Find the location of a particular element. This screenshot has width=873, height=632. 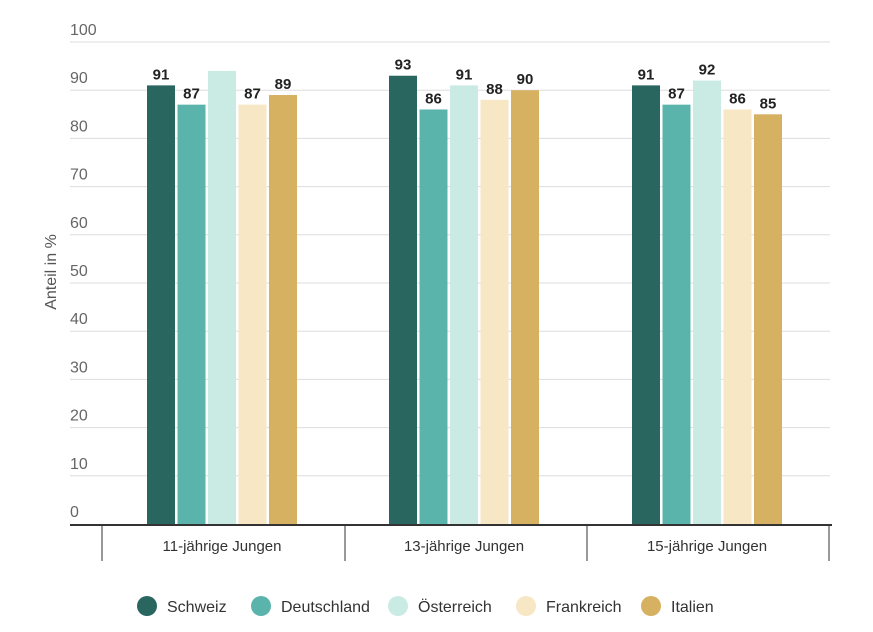

y-tick-label: 90 is located at coordinates (79, 78).